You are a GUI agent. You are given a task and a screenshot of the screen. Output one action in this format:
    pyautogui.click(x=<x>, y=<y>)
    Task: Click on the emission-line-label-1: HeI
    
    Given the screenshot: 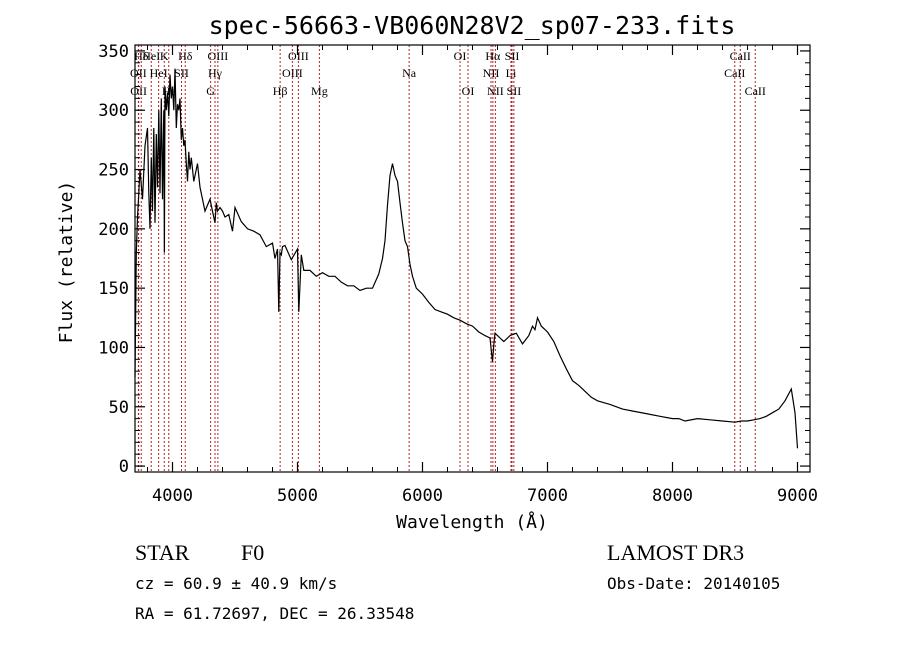 What is the action you would take?
    pyautogui.click(x=151, y=56)
    